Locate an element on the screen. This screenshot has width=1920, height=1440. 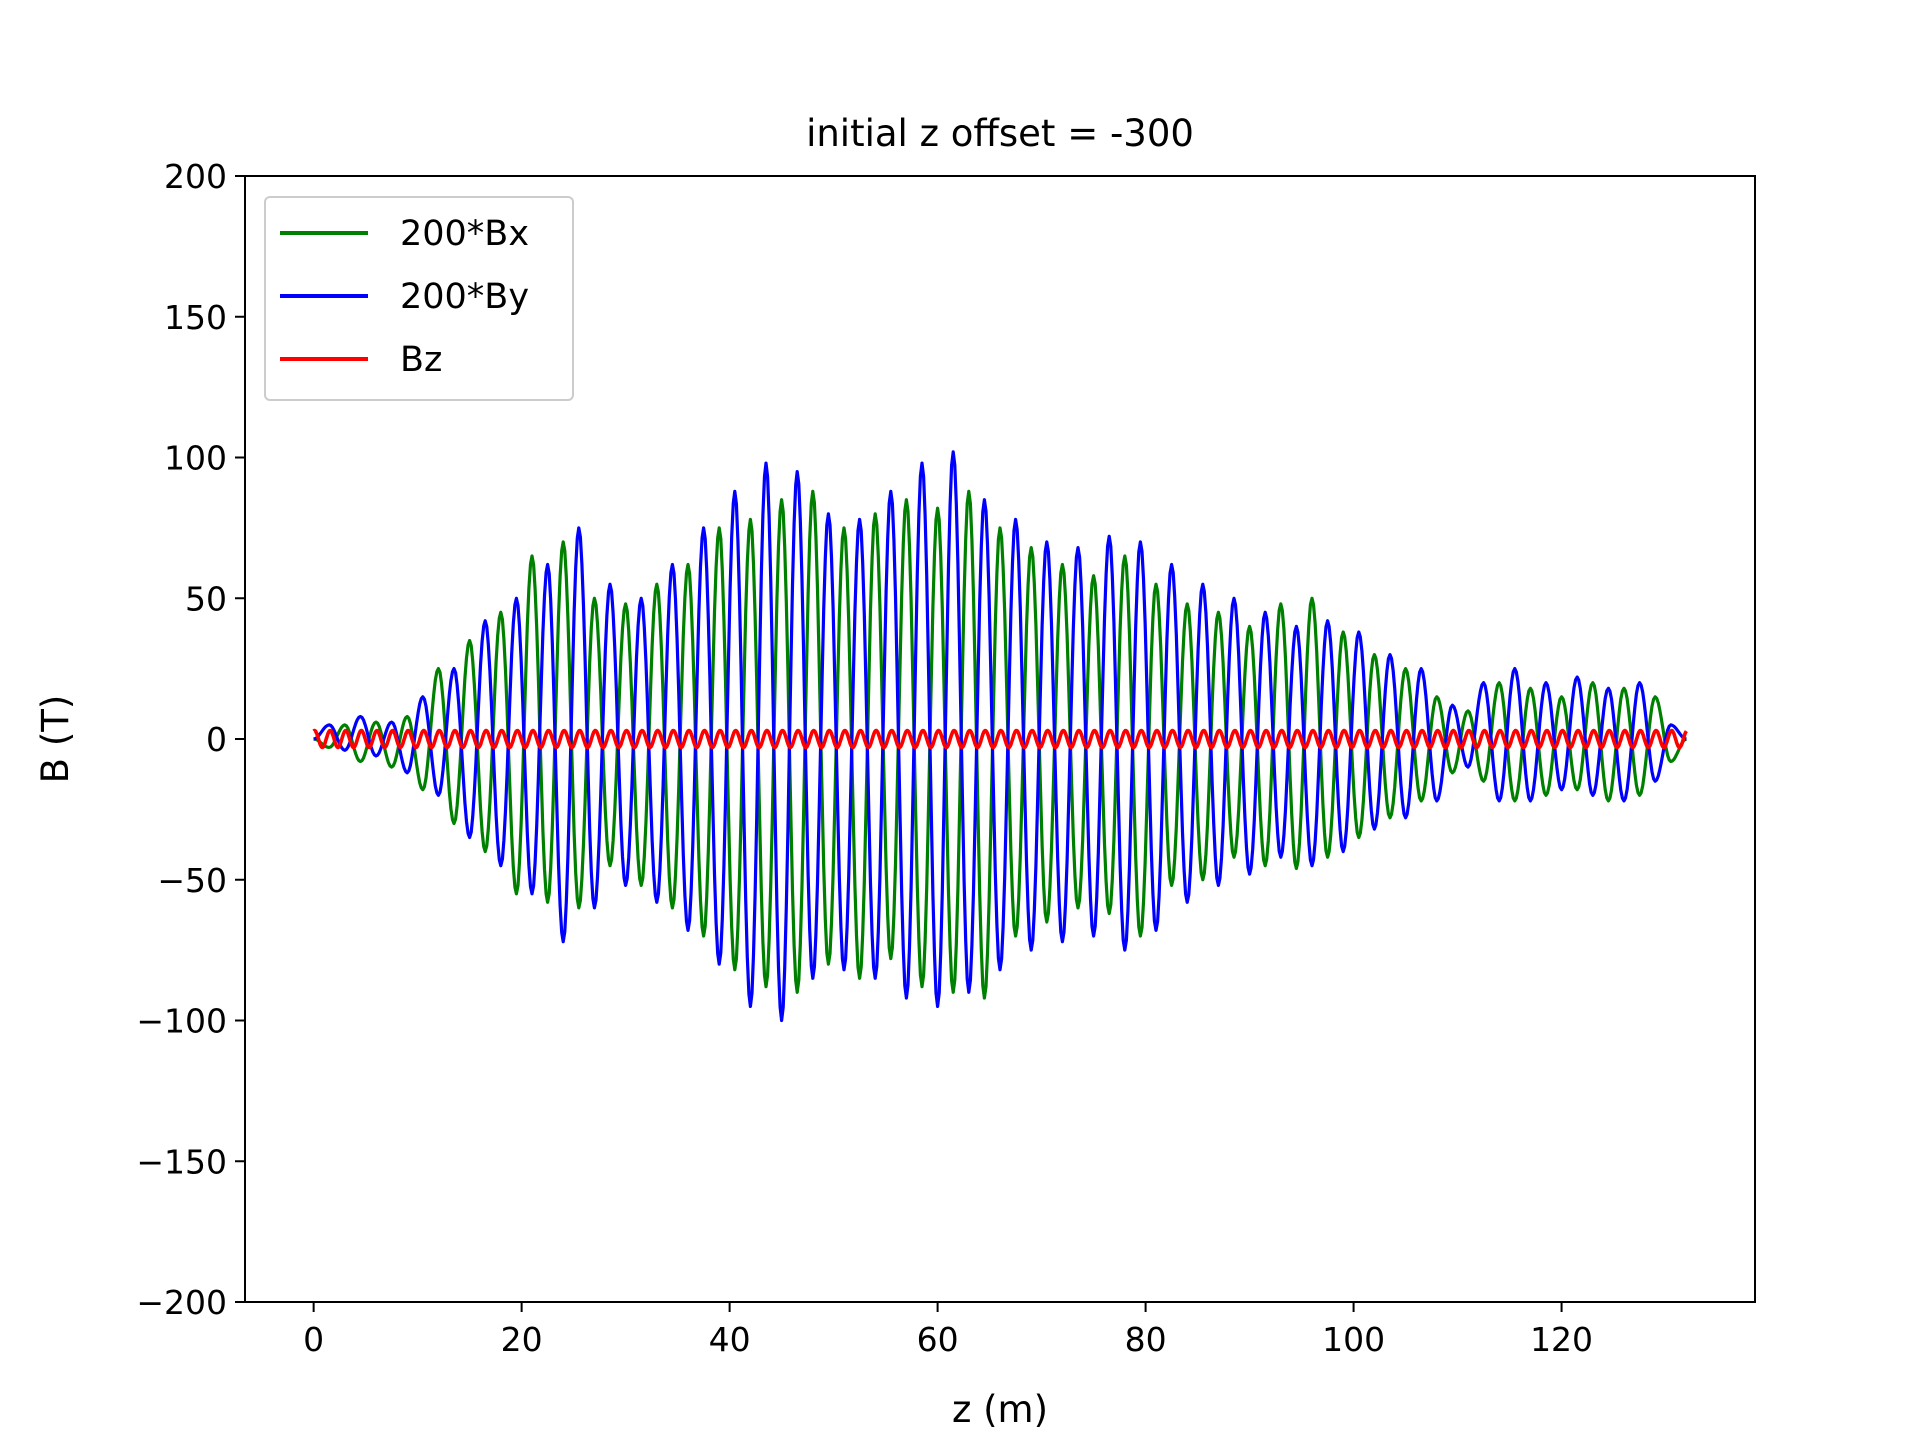
x-tick-label: 40 is located at coordinates (730, 1339).